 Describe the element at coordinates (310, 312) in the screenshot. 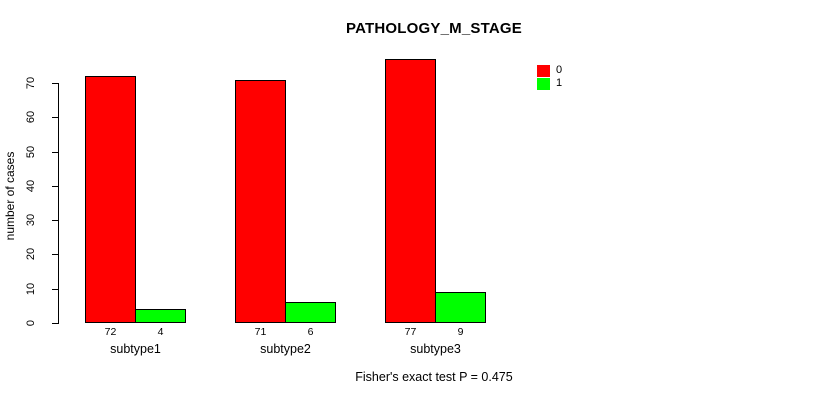

I see `bar-subtype2-series1` at that location.